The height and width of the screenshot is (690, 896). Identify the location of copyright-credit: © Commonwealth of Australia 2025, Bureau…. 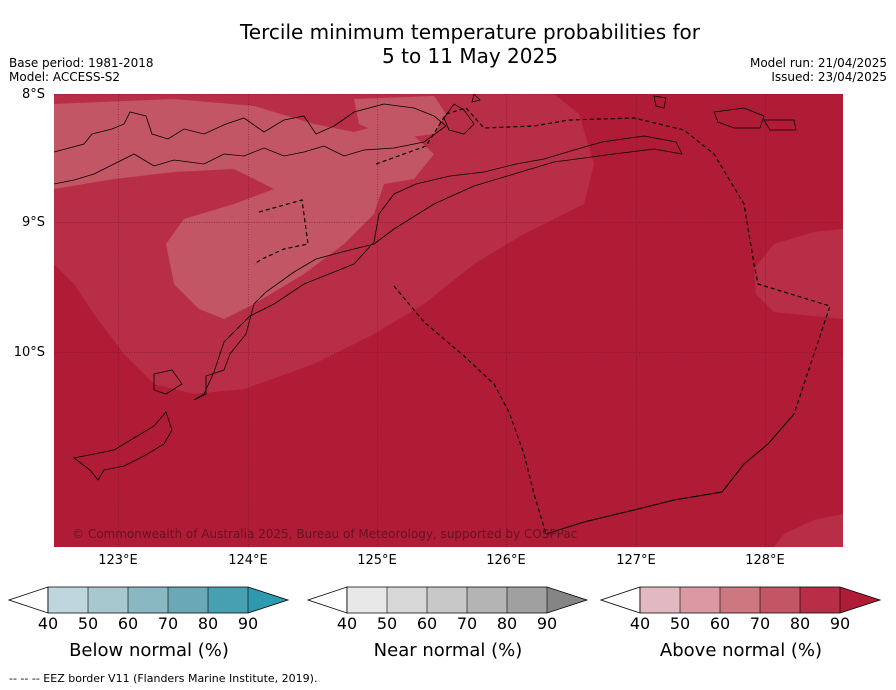
(325, 534).